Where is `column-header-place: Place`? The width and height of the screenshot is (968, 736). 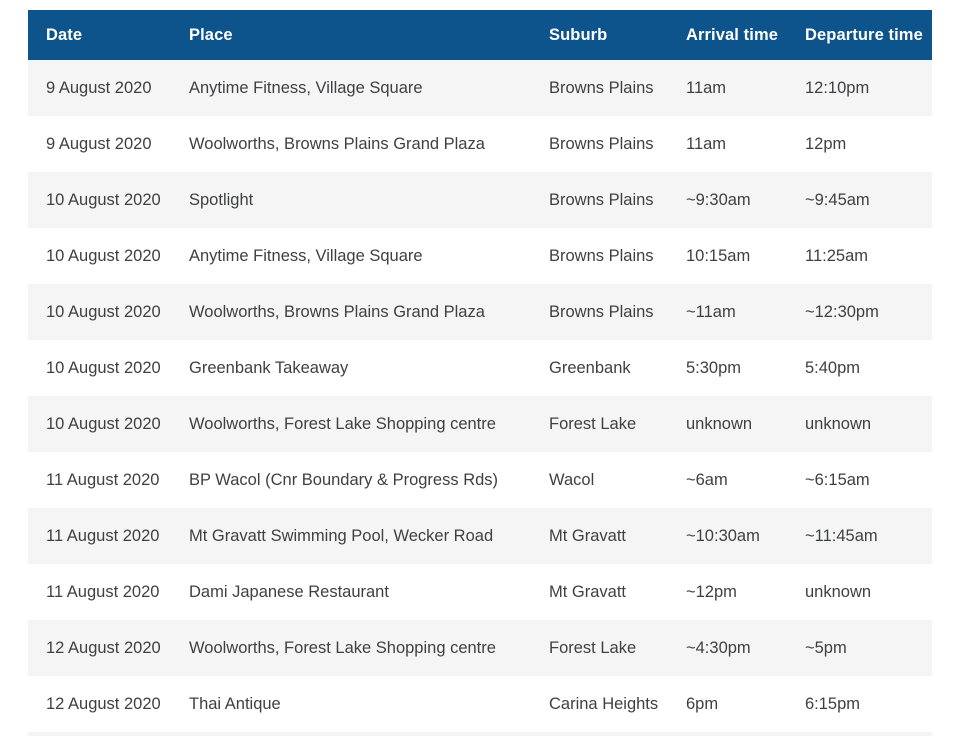 column-header-place: Place is located at coordinates (351, 35).